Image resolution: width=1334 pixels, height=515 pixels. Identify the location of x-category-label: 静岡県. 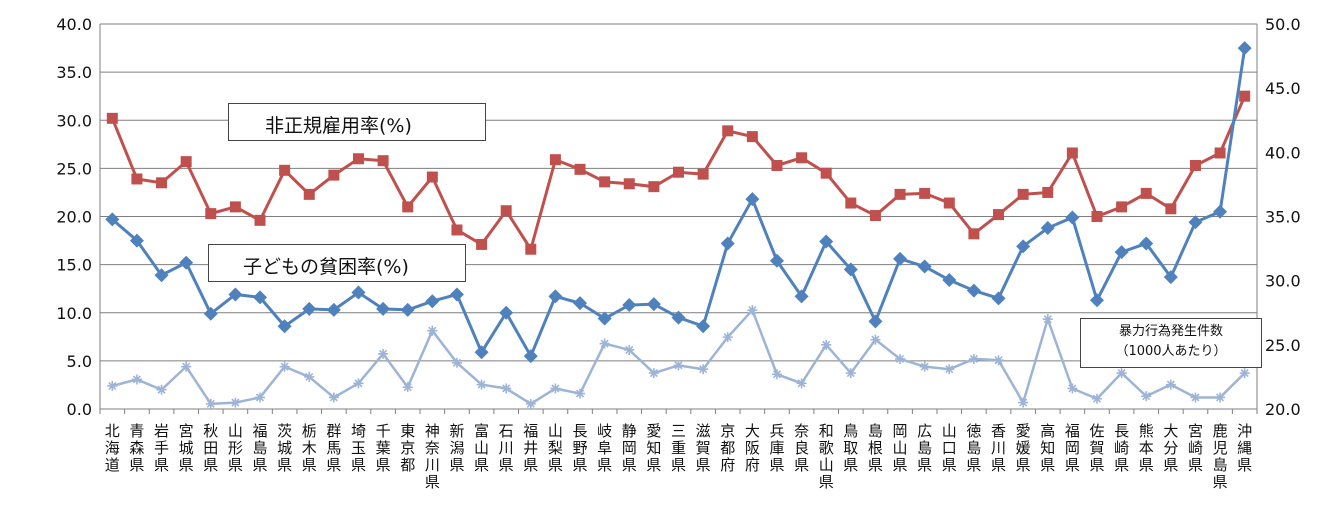
(629, 448).